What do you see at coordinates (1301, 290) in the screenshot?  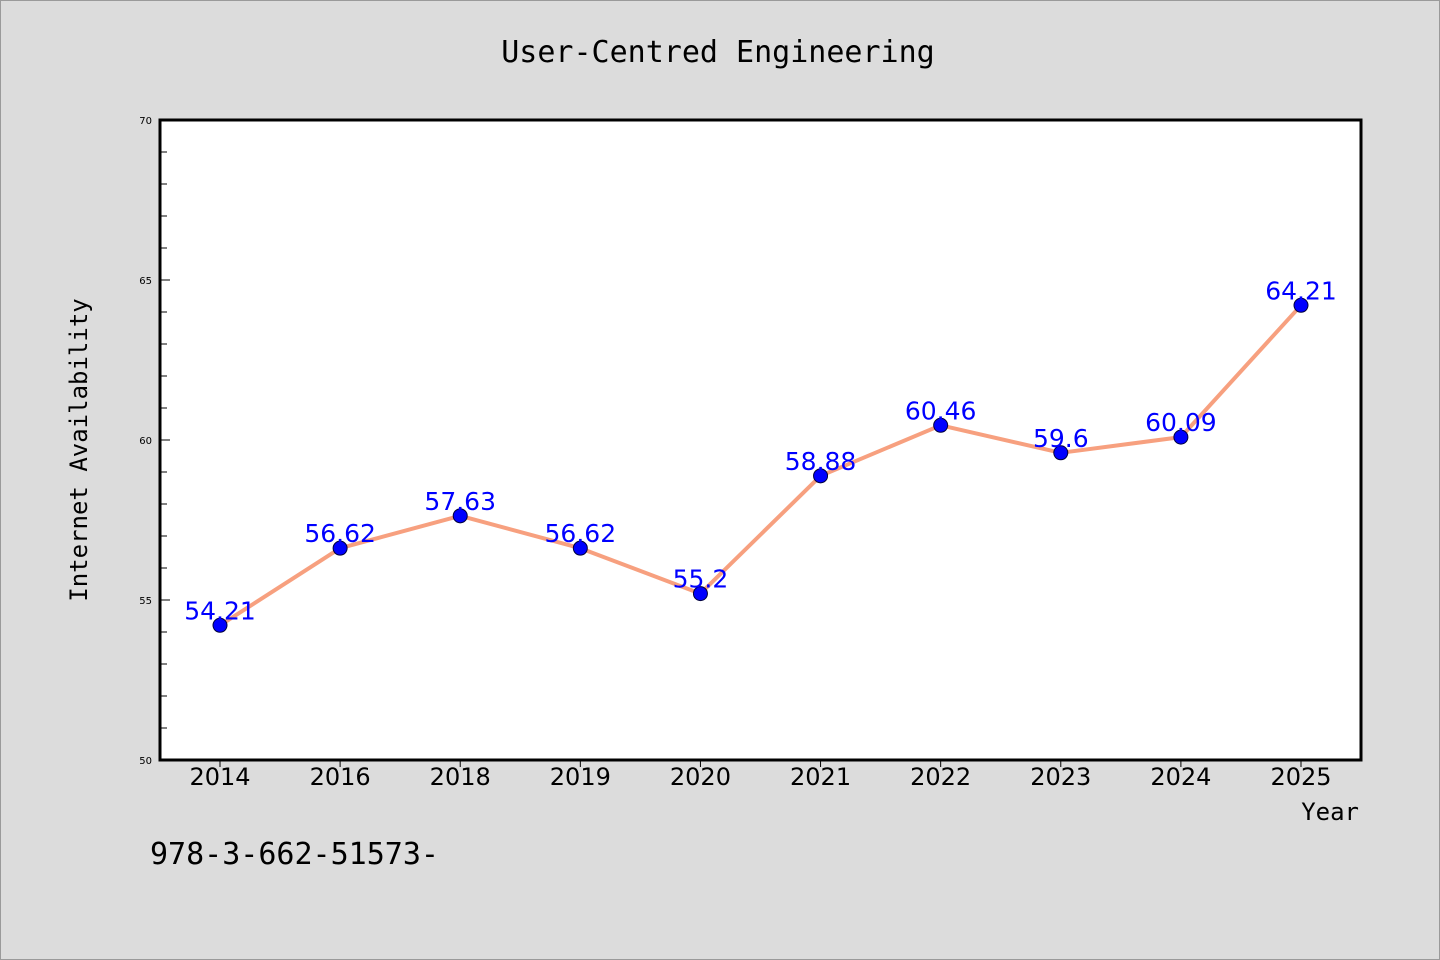 I see `data-label: 64.21` at bounding box center [1301, 290].